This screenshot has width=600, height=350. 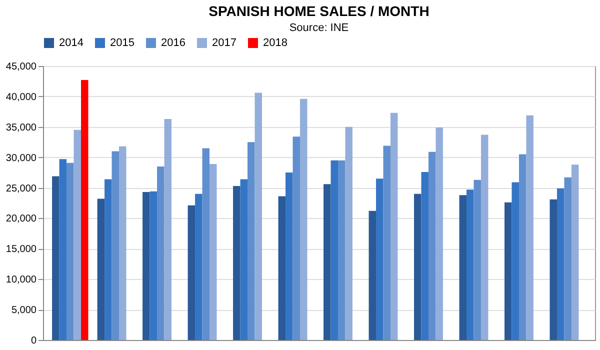 I want to click on legend-label: 2016, so click(x=173, y=43).